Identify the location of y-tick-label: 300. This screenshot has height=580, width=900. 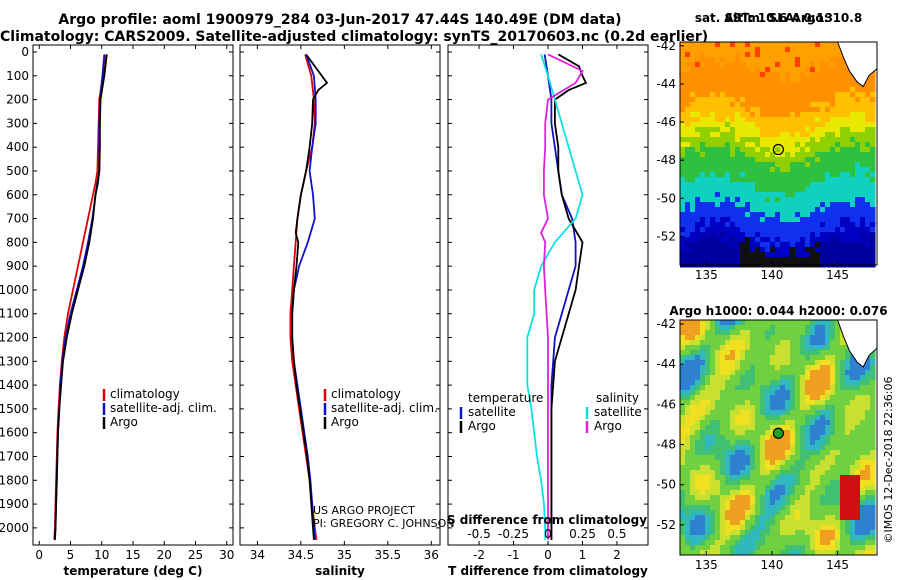
(17, 123).